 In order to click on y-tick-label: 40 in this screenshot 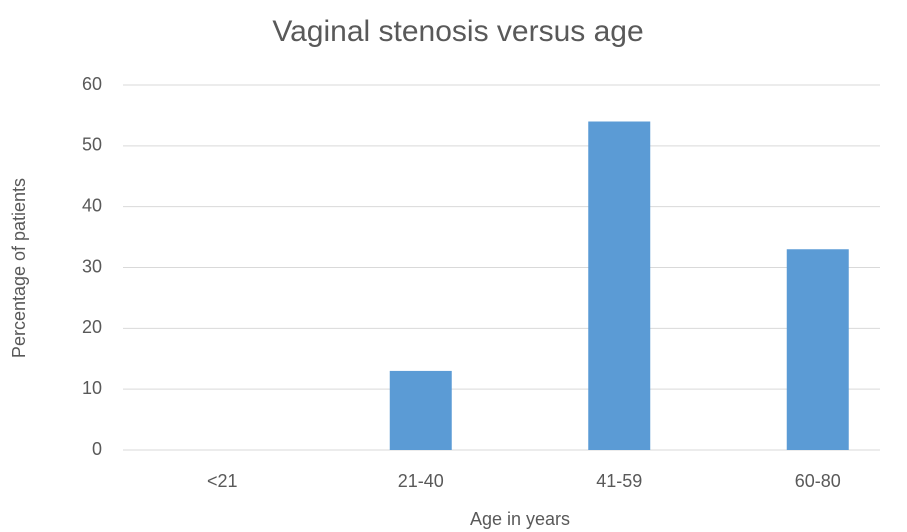, I will do `click(92, 205)`.